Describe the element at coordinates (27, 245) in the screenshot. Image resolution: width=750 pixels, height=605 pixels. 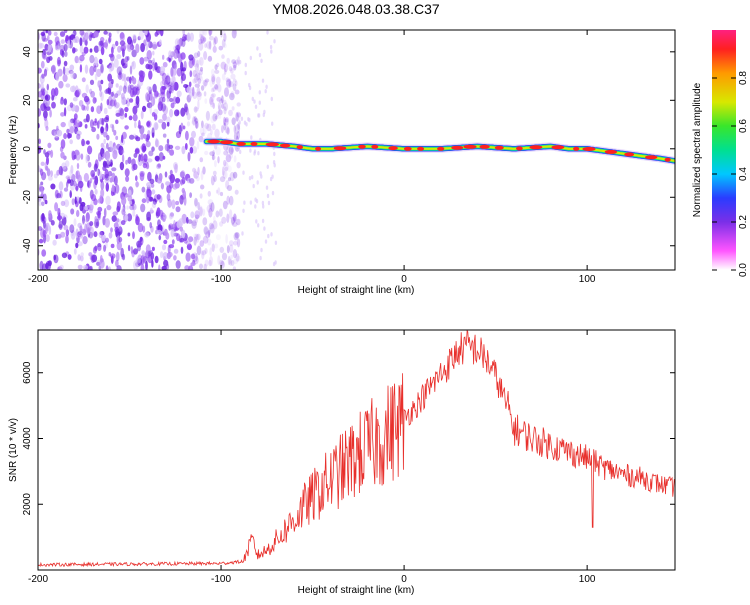
I see `spectrogram-y-tick-label: -40` at that location.